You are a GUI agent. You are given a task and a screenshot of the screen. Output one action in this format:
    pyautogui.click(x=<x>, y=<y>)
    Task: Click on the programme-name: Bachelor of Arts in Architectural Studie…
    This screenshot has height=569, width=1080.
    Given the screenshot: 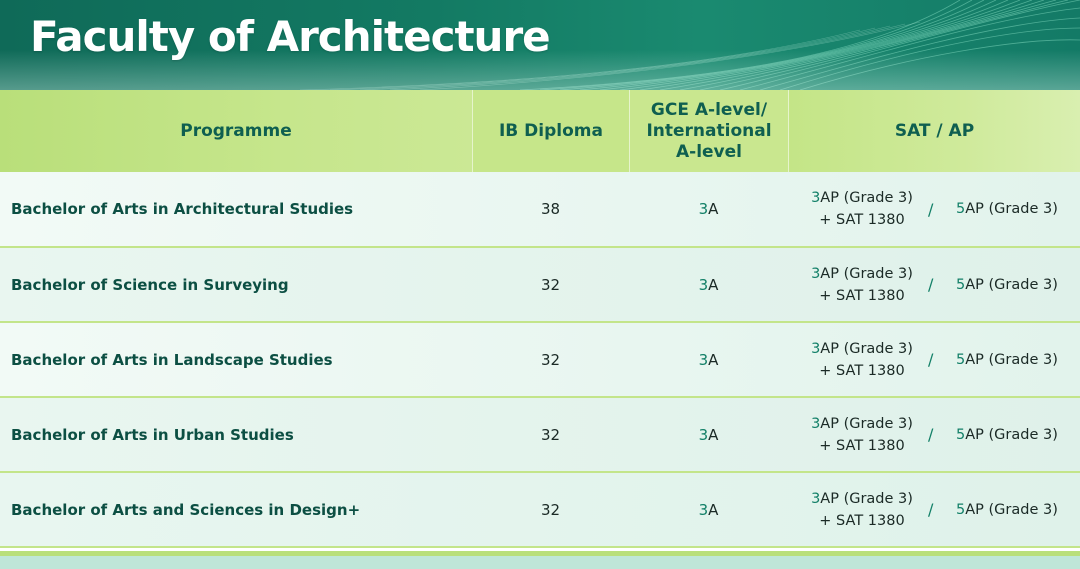 What is the action you would take?
    pyautogui.click(x=182, y=209)
    